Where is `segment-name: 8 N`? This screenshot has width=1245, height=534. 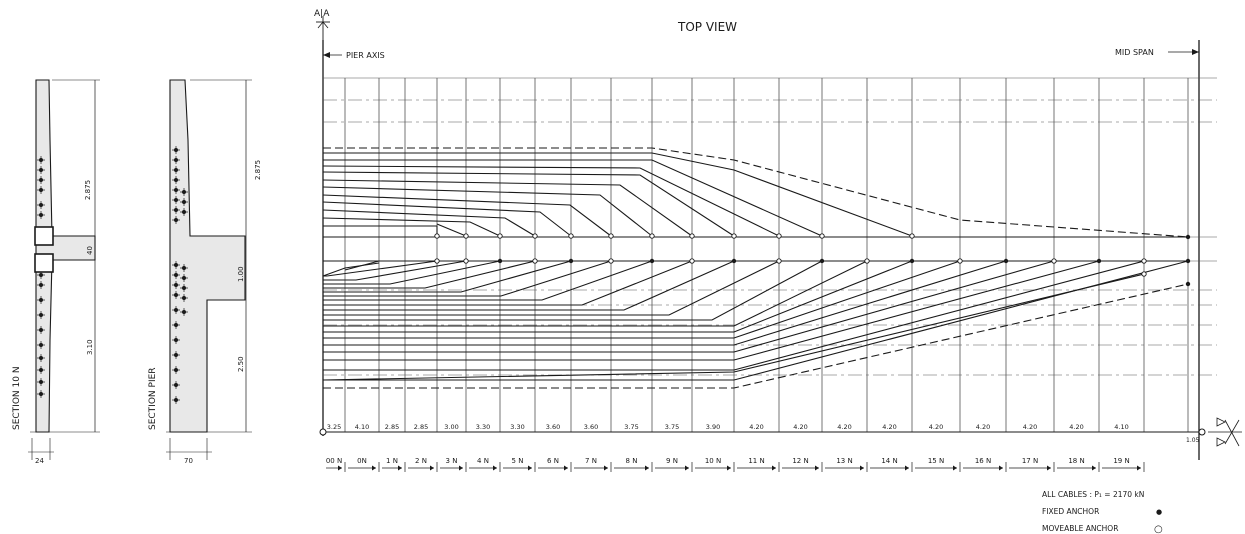 segment-name: 8 N is located at coordinates (632, 461).